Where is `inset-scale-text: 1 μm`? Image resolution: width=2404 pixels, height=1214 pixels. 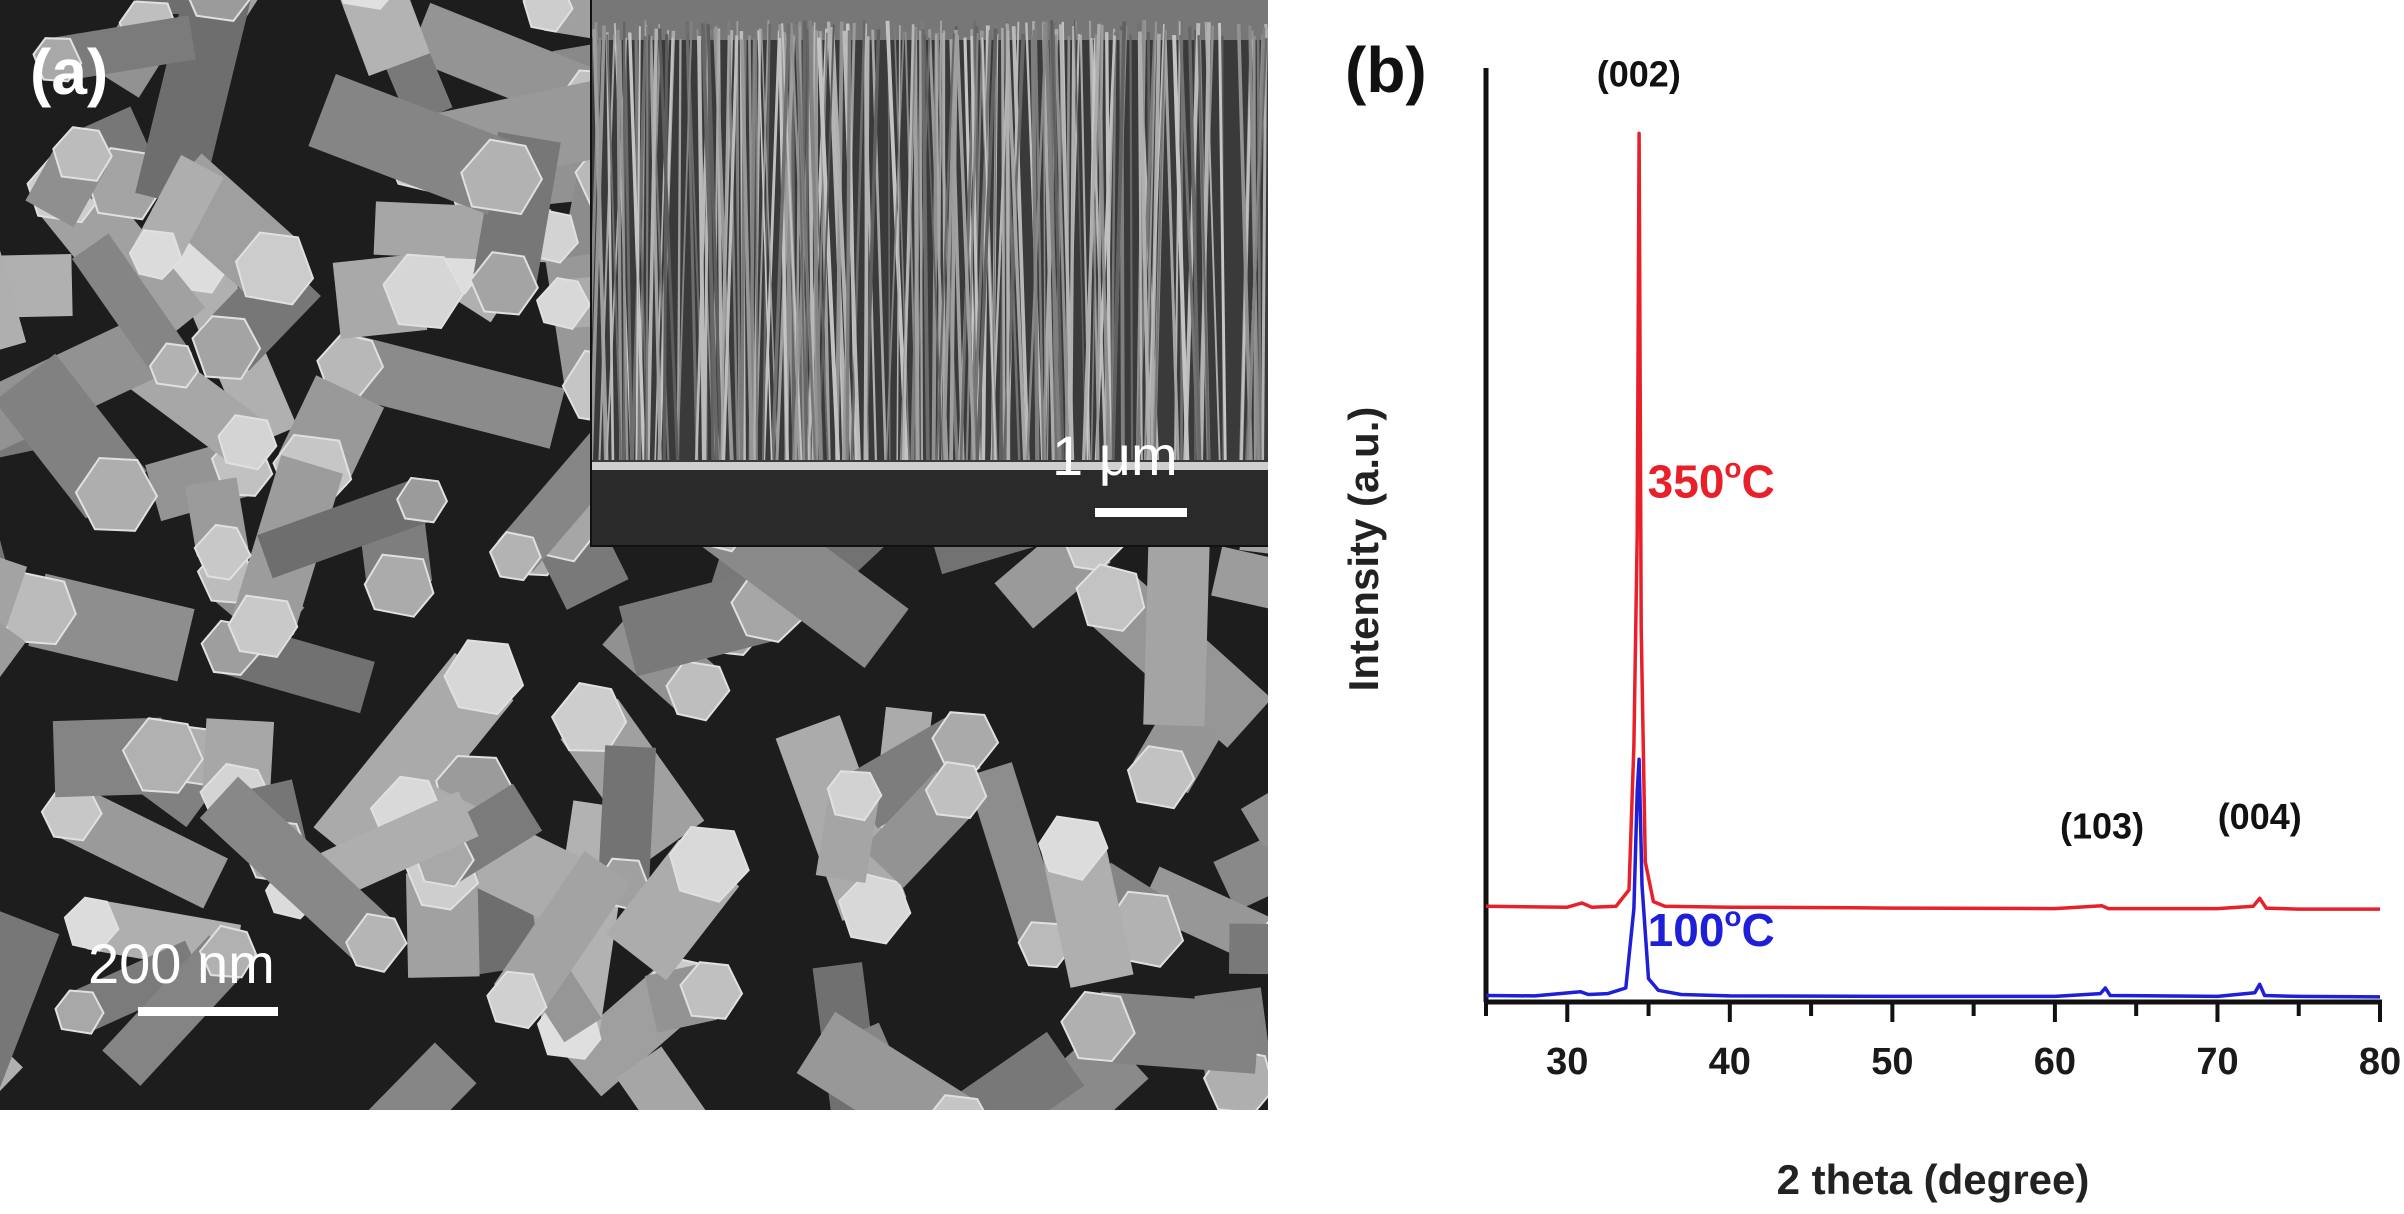 inset-scale-text: 1 μm is located at coordinates (1115, 455).